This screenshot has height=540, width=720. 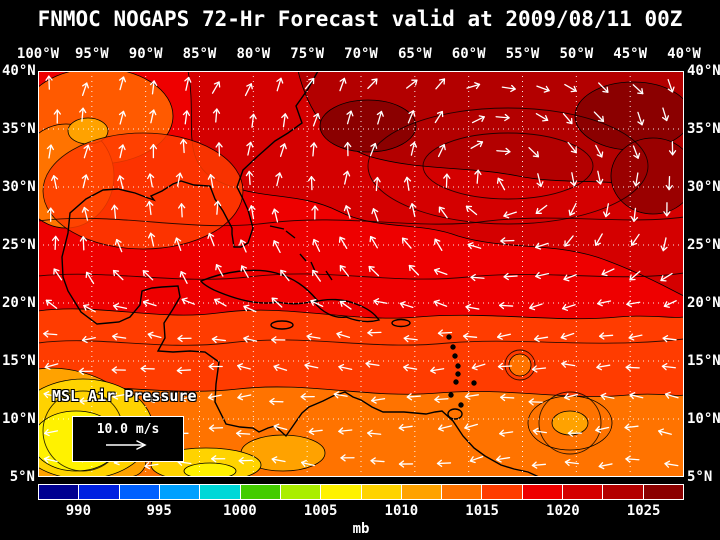 What do you see at coordinates (78, 511) in the screenshot?
I see `colorbar-tick-label: 990` at bounding box center [78, 511].